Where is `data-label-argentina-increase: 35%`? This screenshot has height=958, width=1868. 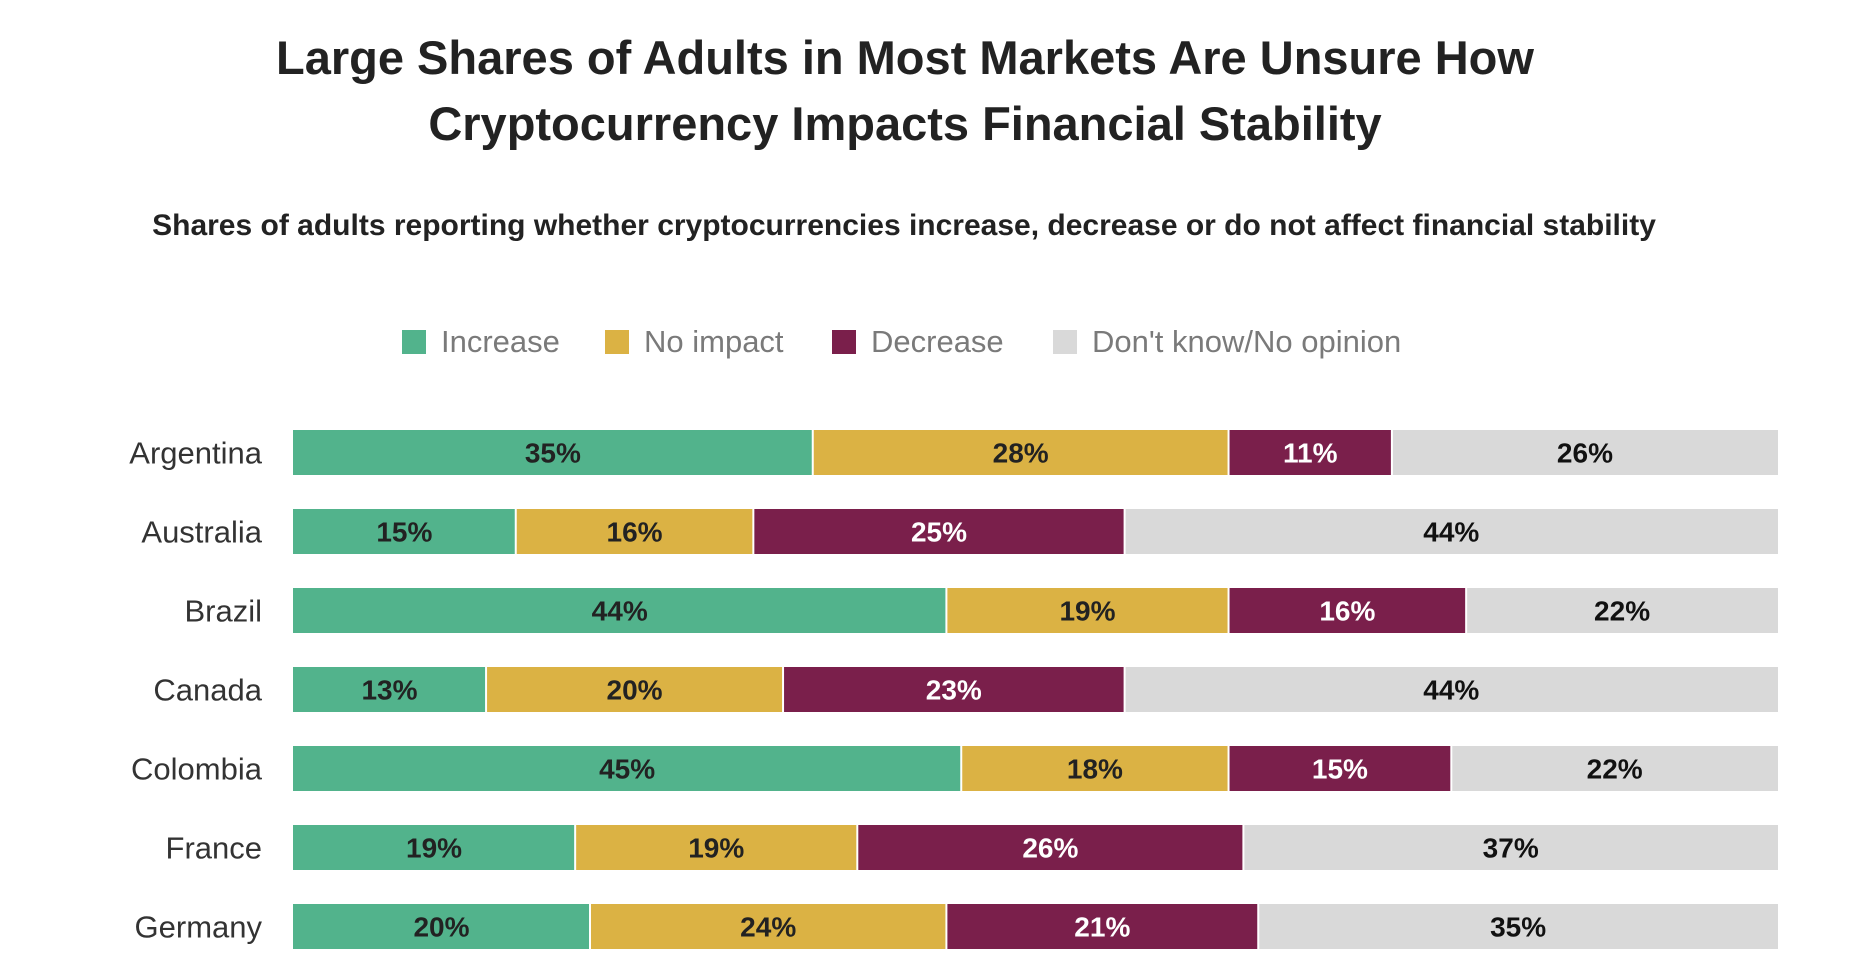 data-label-argentina-increase: 35% is located at coordinates (553, 453).